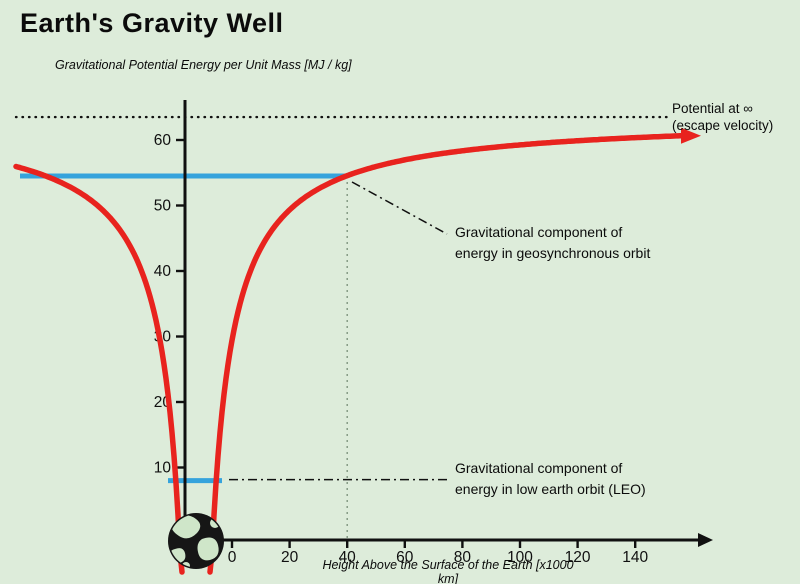  Describe the element at coordinates (405, 557) in the screenshot. I see `x-tick-label: 60` at that location.